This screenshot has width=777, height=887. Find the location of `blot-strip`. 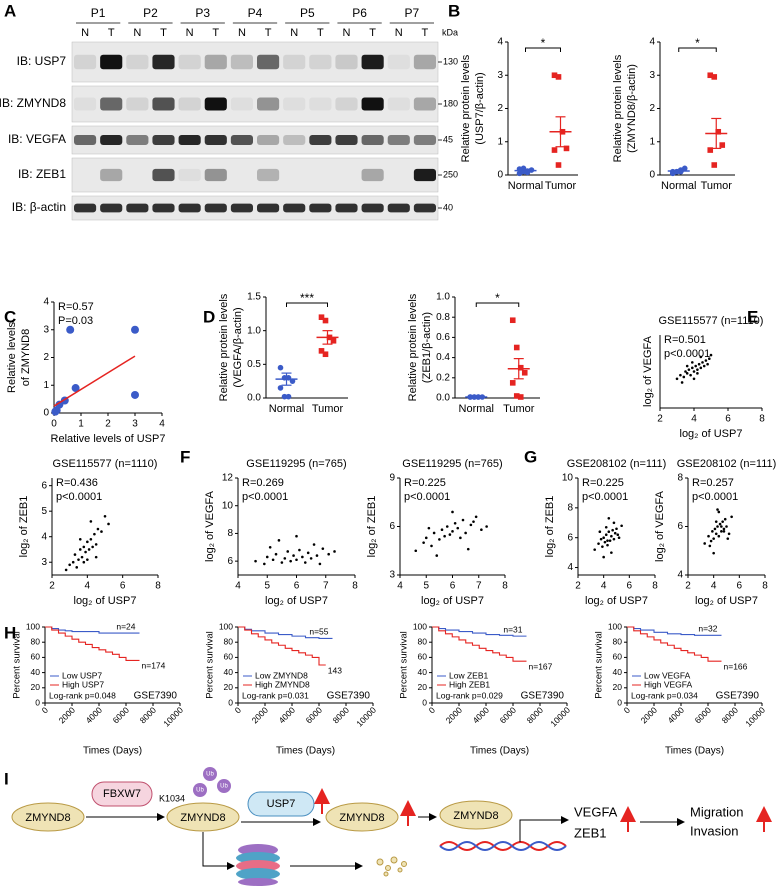

blot-strip is located at coordinates (255, 175).